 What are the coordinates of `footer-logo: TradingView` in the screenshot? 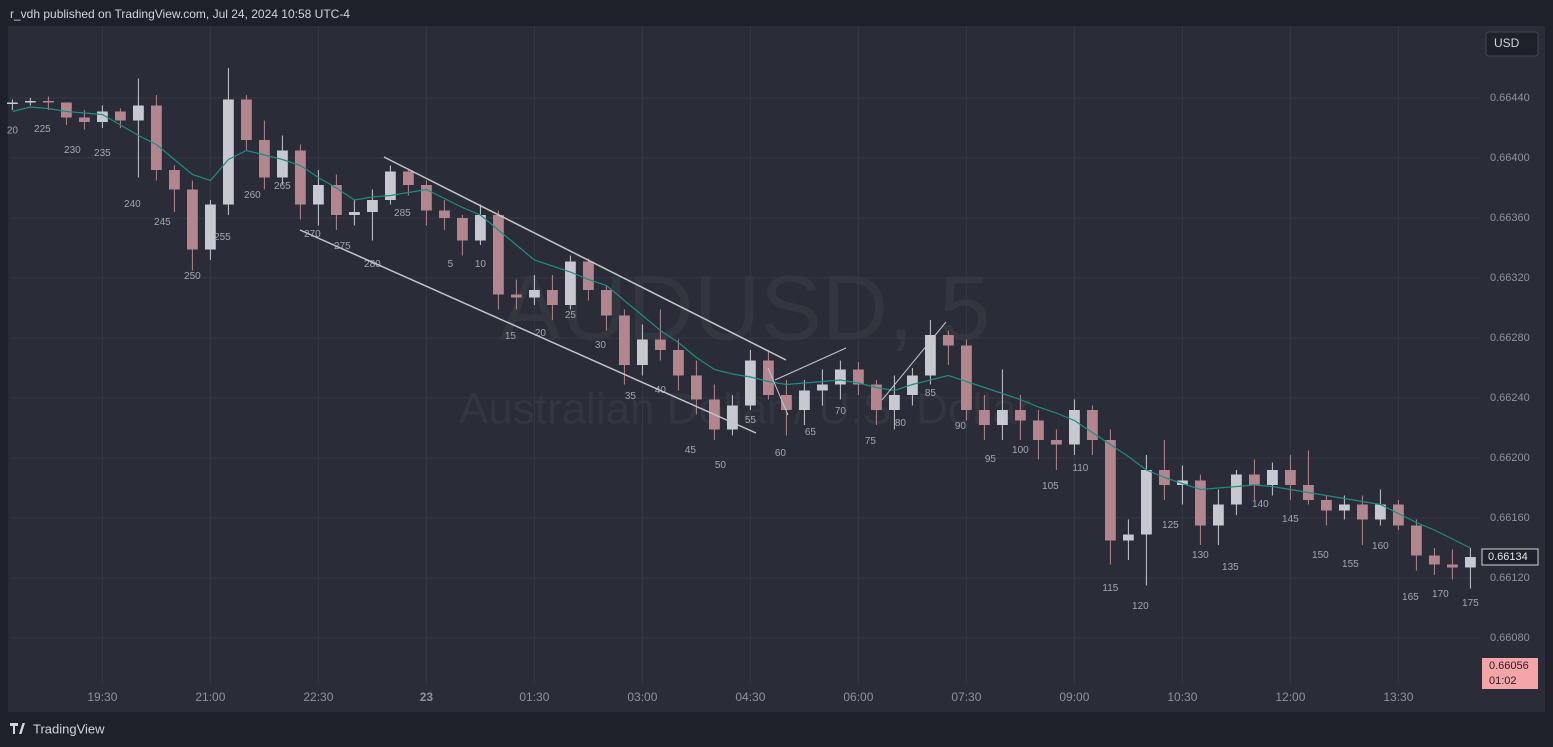 It's located at (57, 728).